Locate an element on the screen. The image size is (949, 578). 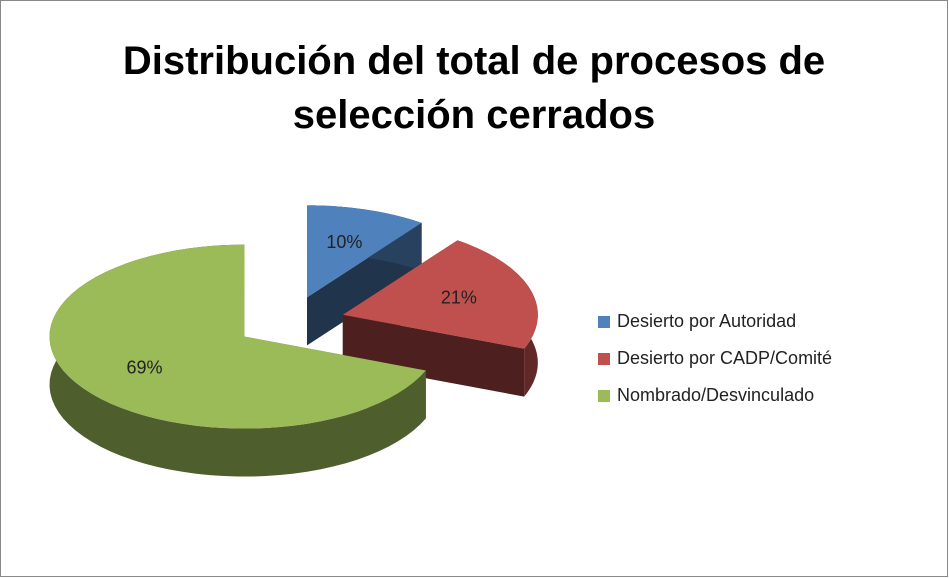
legend-label: Desierto por Autoridad is located at coordinates (706, 321).